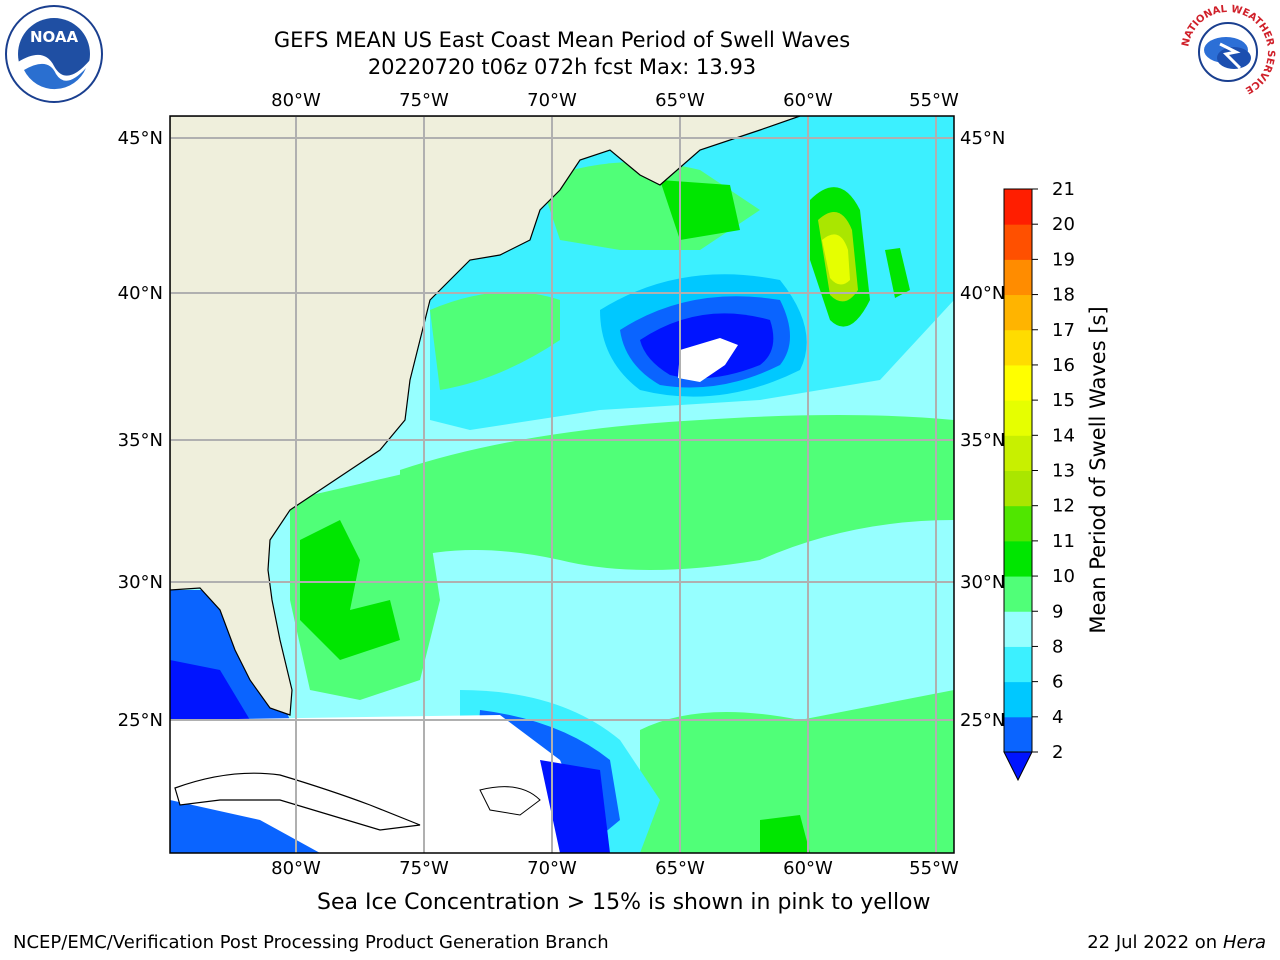  Describe the element at coordinates (1228, 52) in the screenshot. I see `nws-logo: NATIONAL WEATHER SERVICE` at that location.